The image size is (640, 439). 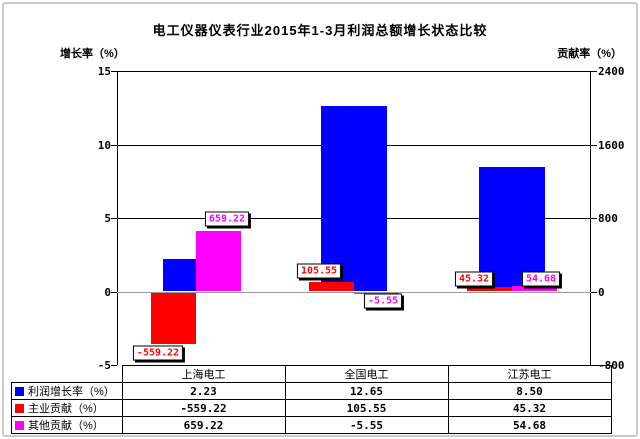 I want to click on value-cell: 2.23, so click(x=203, y=391).